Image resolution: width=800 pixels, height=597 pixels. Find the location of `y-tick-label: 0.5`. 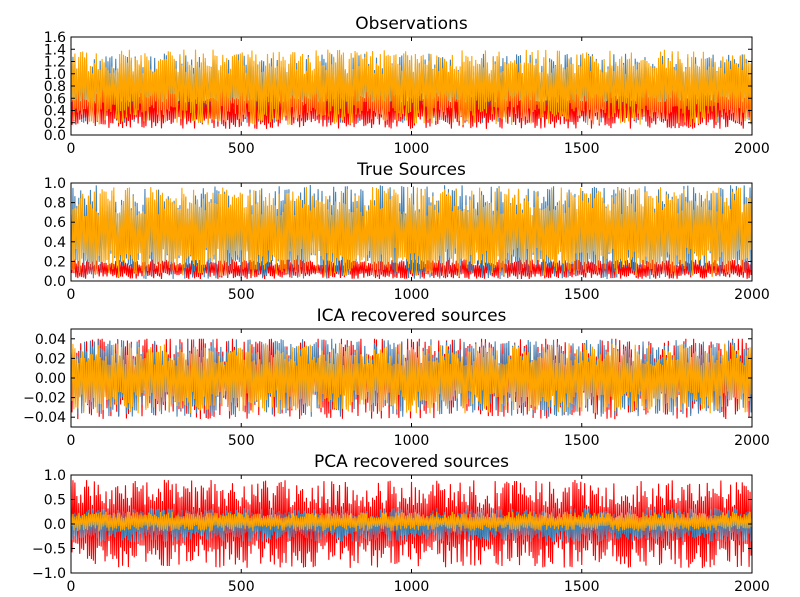

y-tick-label: 0.5 is located at coordinates (55, 501).